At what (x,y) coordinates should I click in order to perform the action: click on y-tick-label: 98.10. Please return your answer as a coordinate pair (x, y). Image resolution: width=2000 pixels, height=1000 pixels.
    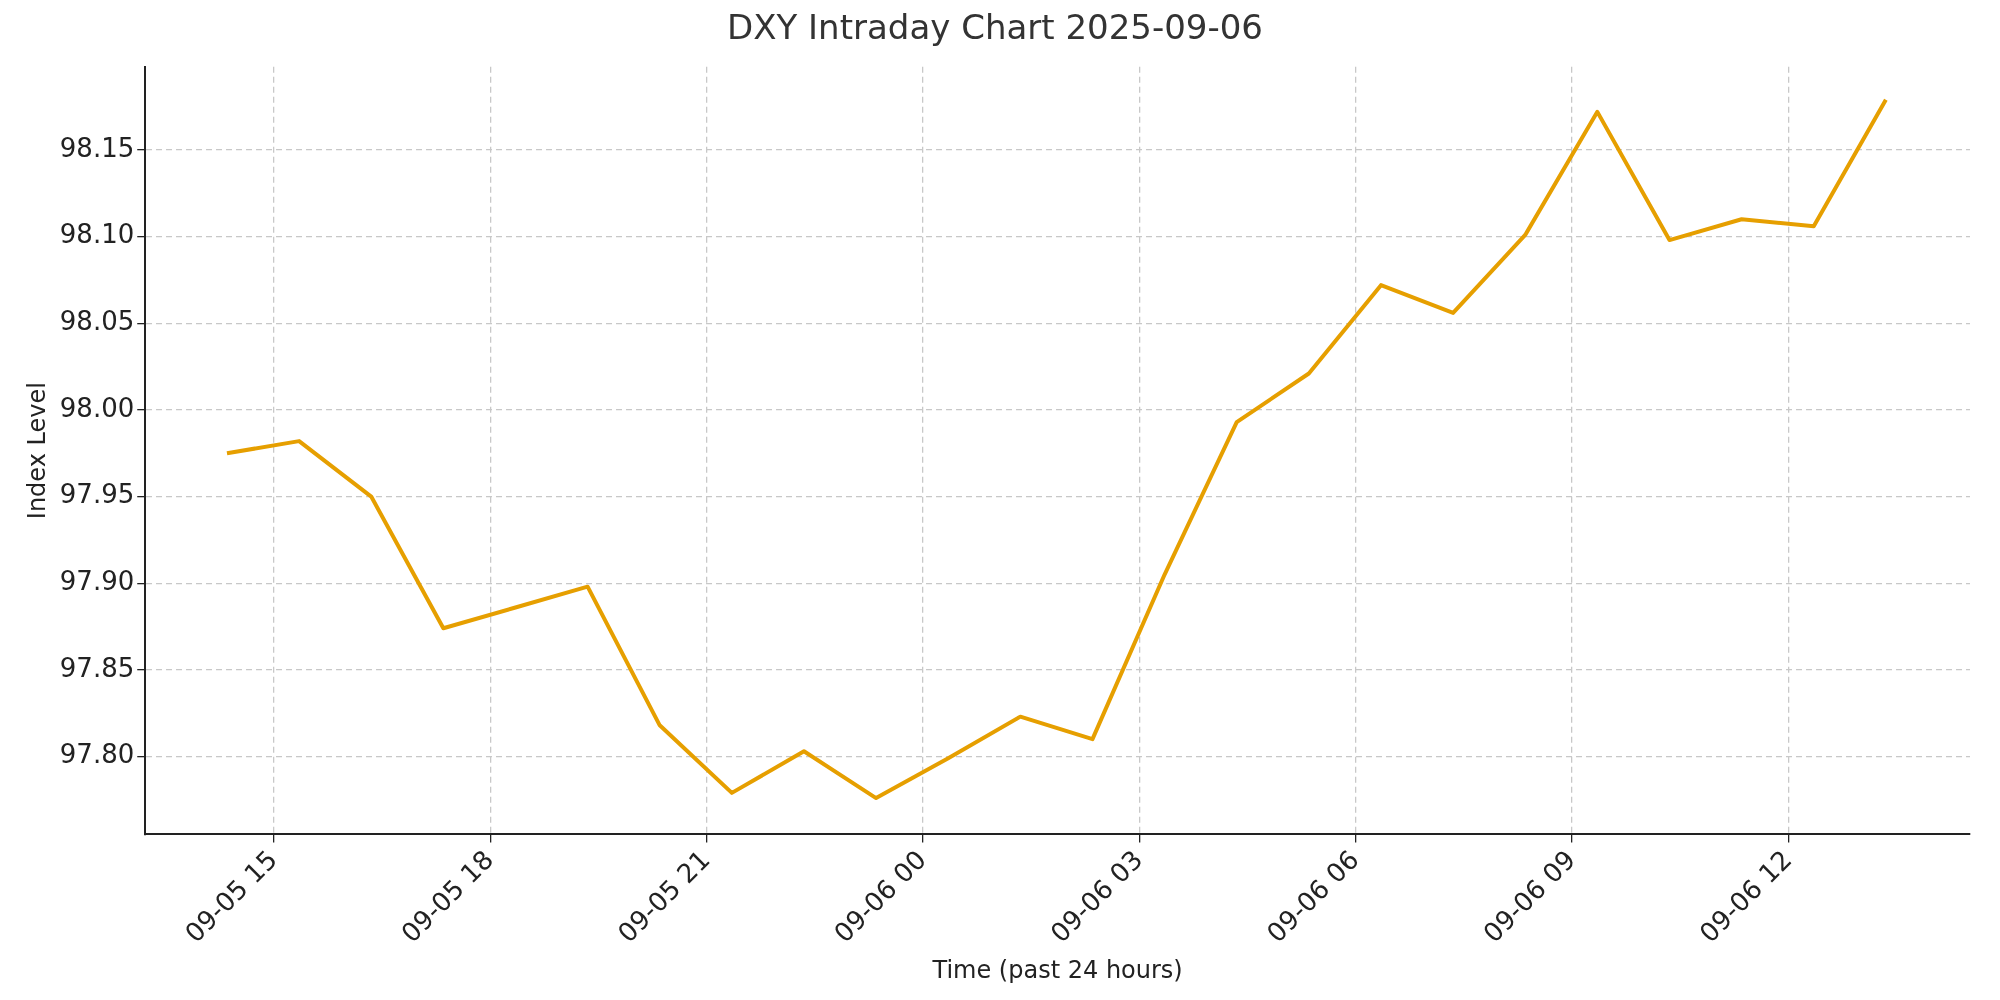
    Looking at the image, I should click on (97, 234).